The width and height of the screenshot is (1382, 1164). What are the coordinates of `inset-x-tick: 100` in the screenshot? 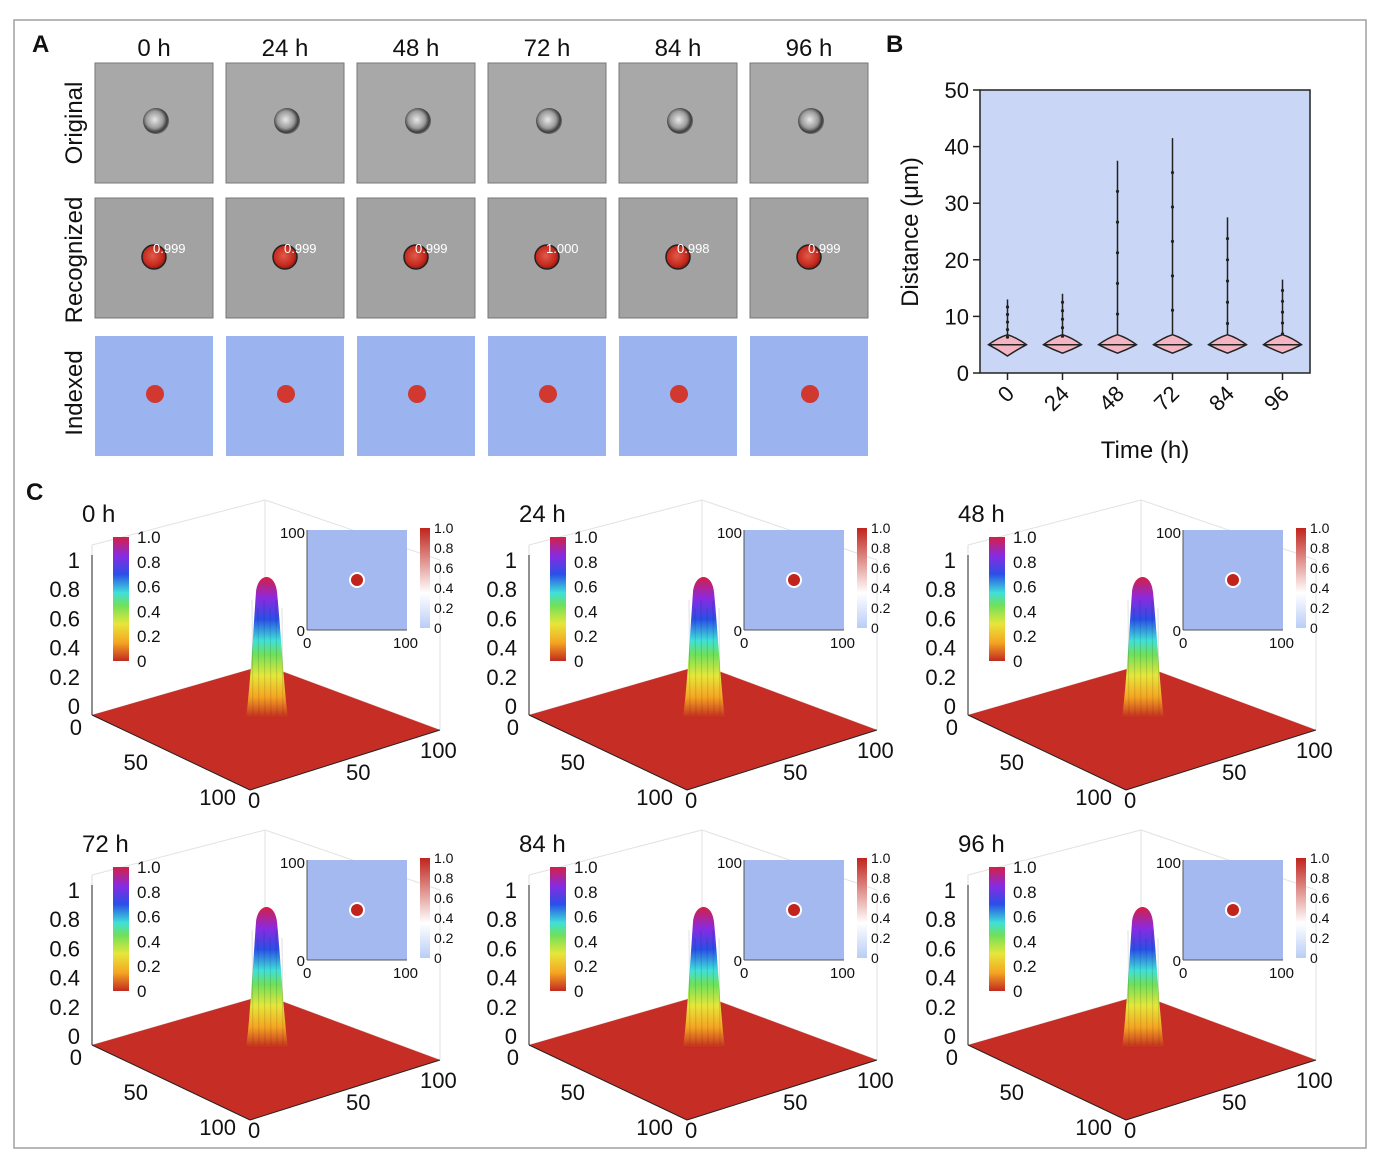 It's located at (1281, 973).